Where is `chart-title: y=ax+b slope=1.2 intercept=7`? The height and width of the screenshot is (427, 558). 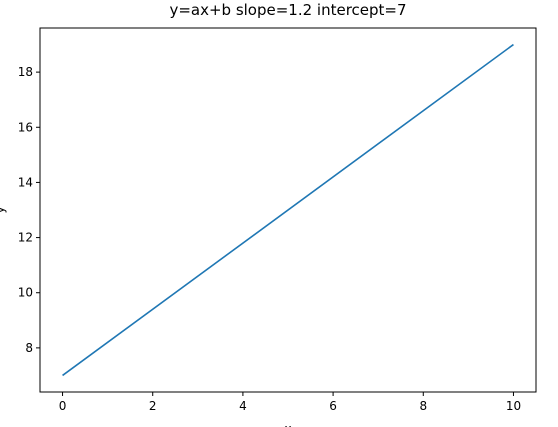 chart-title: y=ax+b slope=1.2 intercept=7 is located at coordinates (287, 10).